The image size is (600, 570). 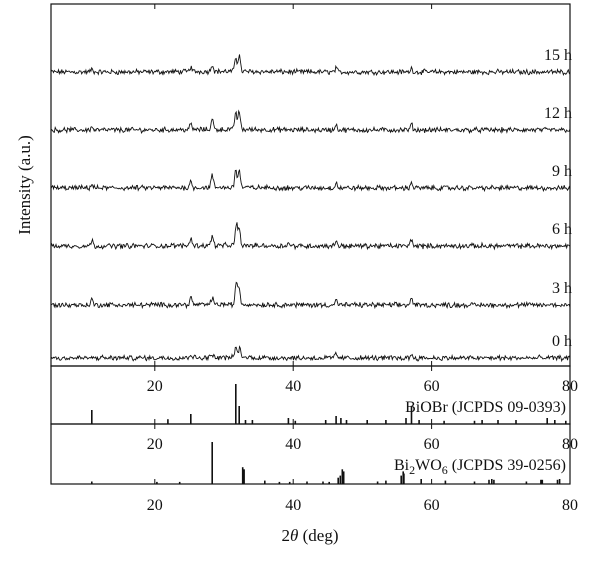 What do you see at coordinates (310, 65) in the screenshot?
I see `trace-15h` at bounding box center [310, 65].